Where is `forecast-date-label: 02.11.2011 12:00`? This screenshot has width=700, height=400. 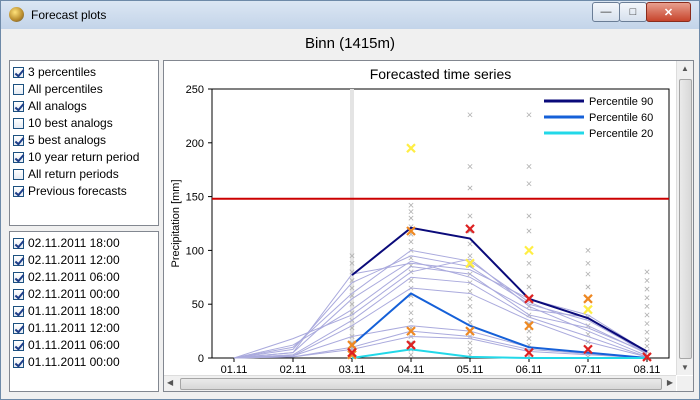 forecast-date-label: 02.11.2011 12:00 is located at coordinates (74, 260).